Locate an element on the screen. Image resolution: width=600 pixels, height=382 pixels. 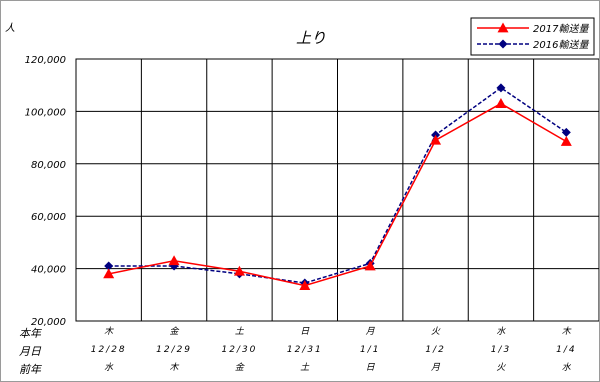
x-label-weekday-current: 水 is located at coordinates (501, 331).